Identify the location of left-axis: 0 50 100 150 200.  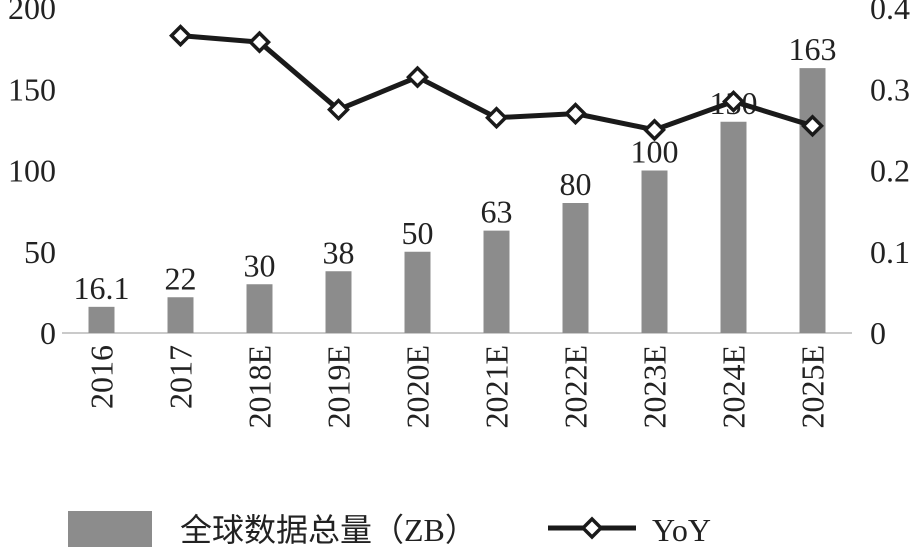
(32, 175).